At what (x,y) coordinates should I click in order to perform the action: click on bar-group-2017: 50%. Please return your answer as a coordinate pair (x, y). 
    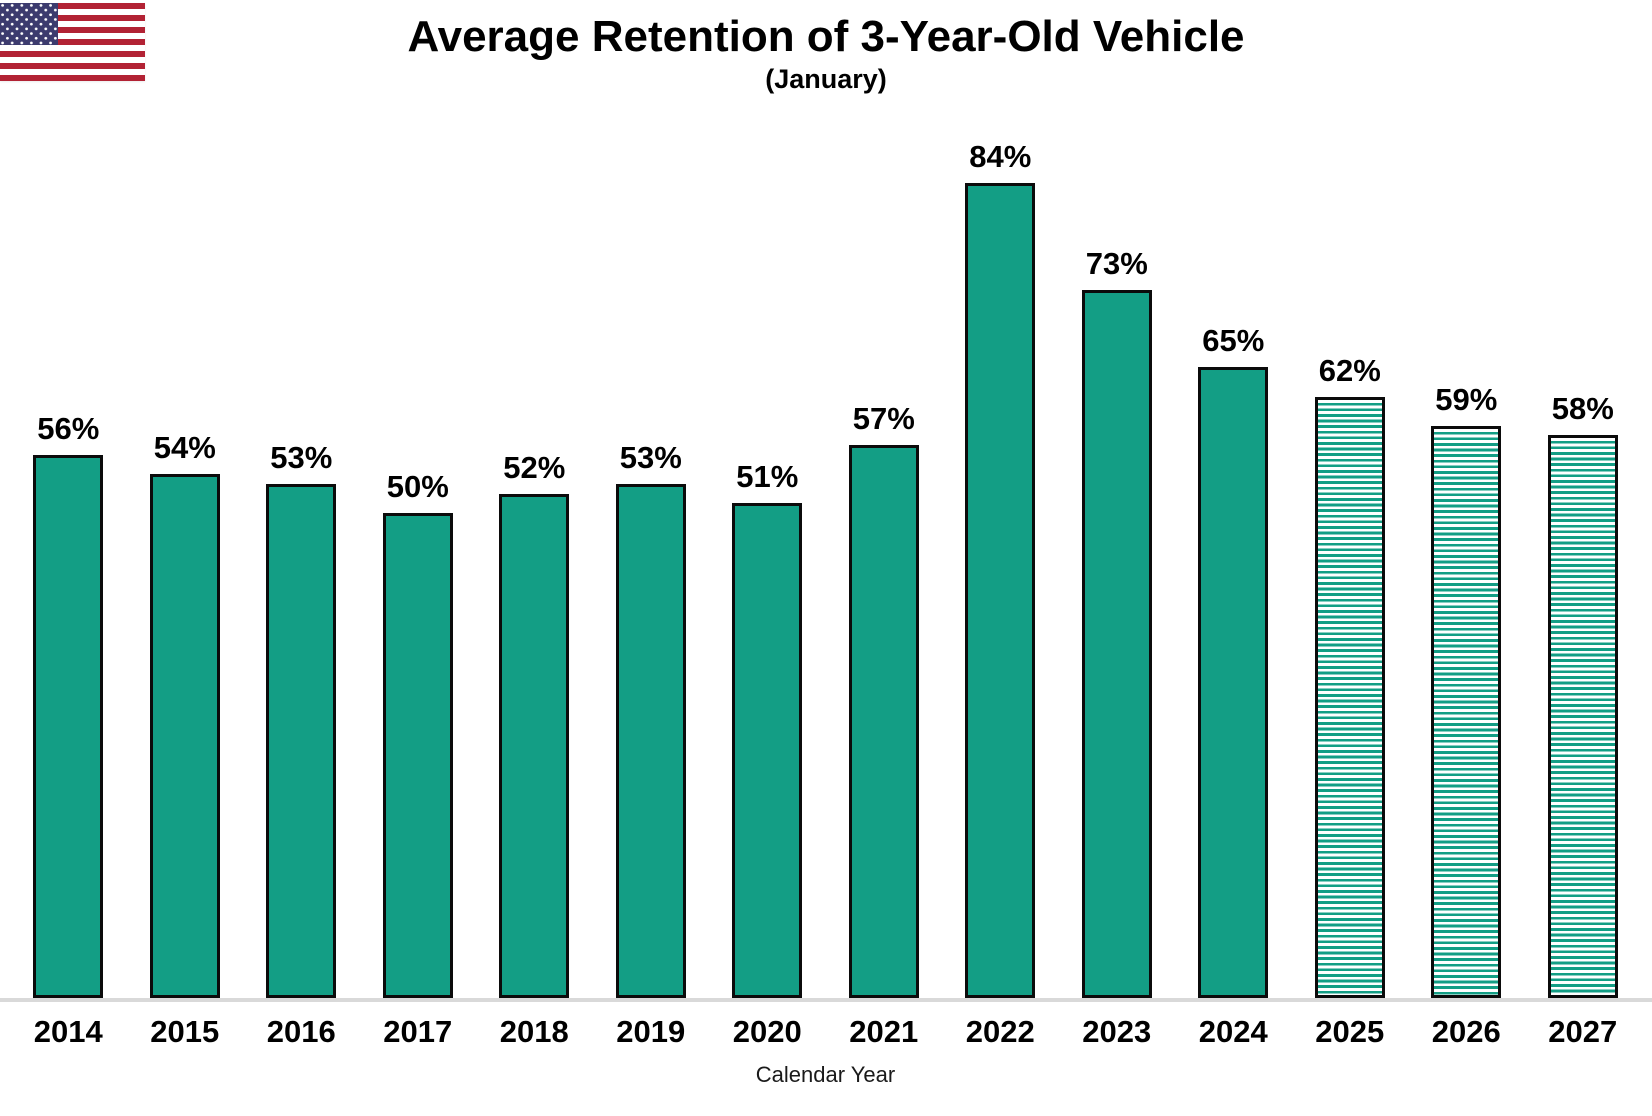
    Looking at the image, I should click on (418, 734).